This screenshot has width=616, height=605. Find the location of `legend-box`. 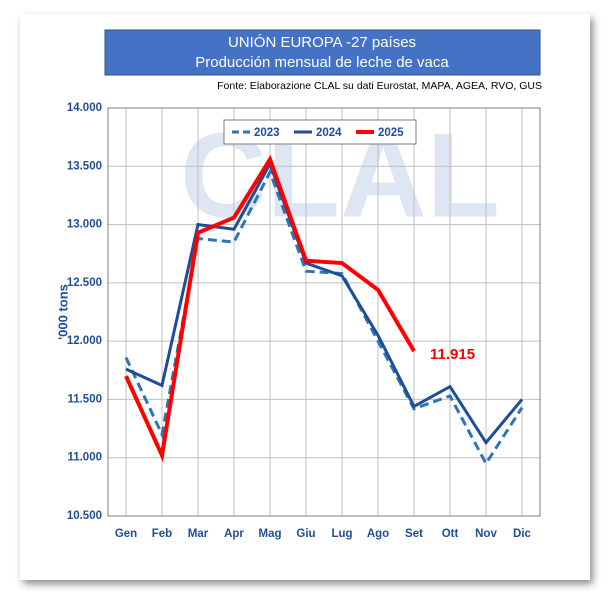

legend-box is located at coordinates (320, 132).